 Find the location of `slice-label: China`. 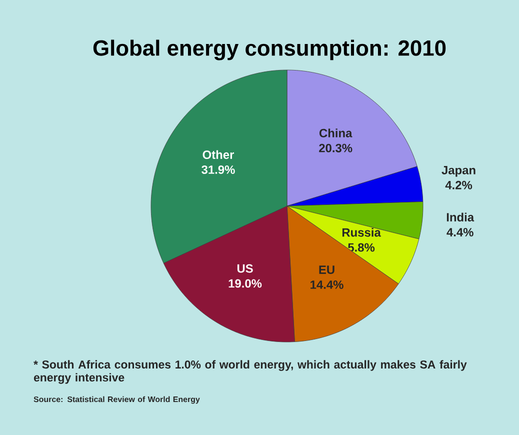

slice-label: China is located at coordinates (335, 133).